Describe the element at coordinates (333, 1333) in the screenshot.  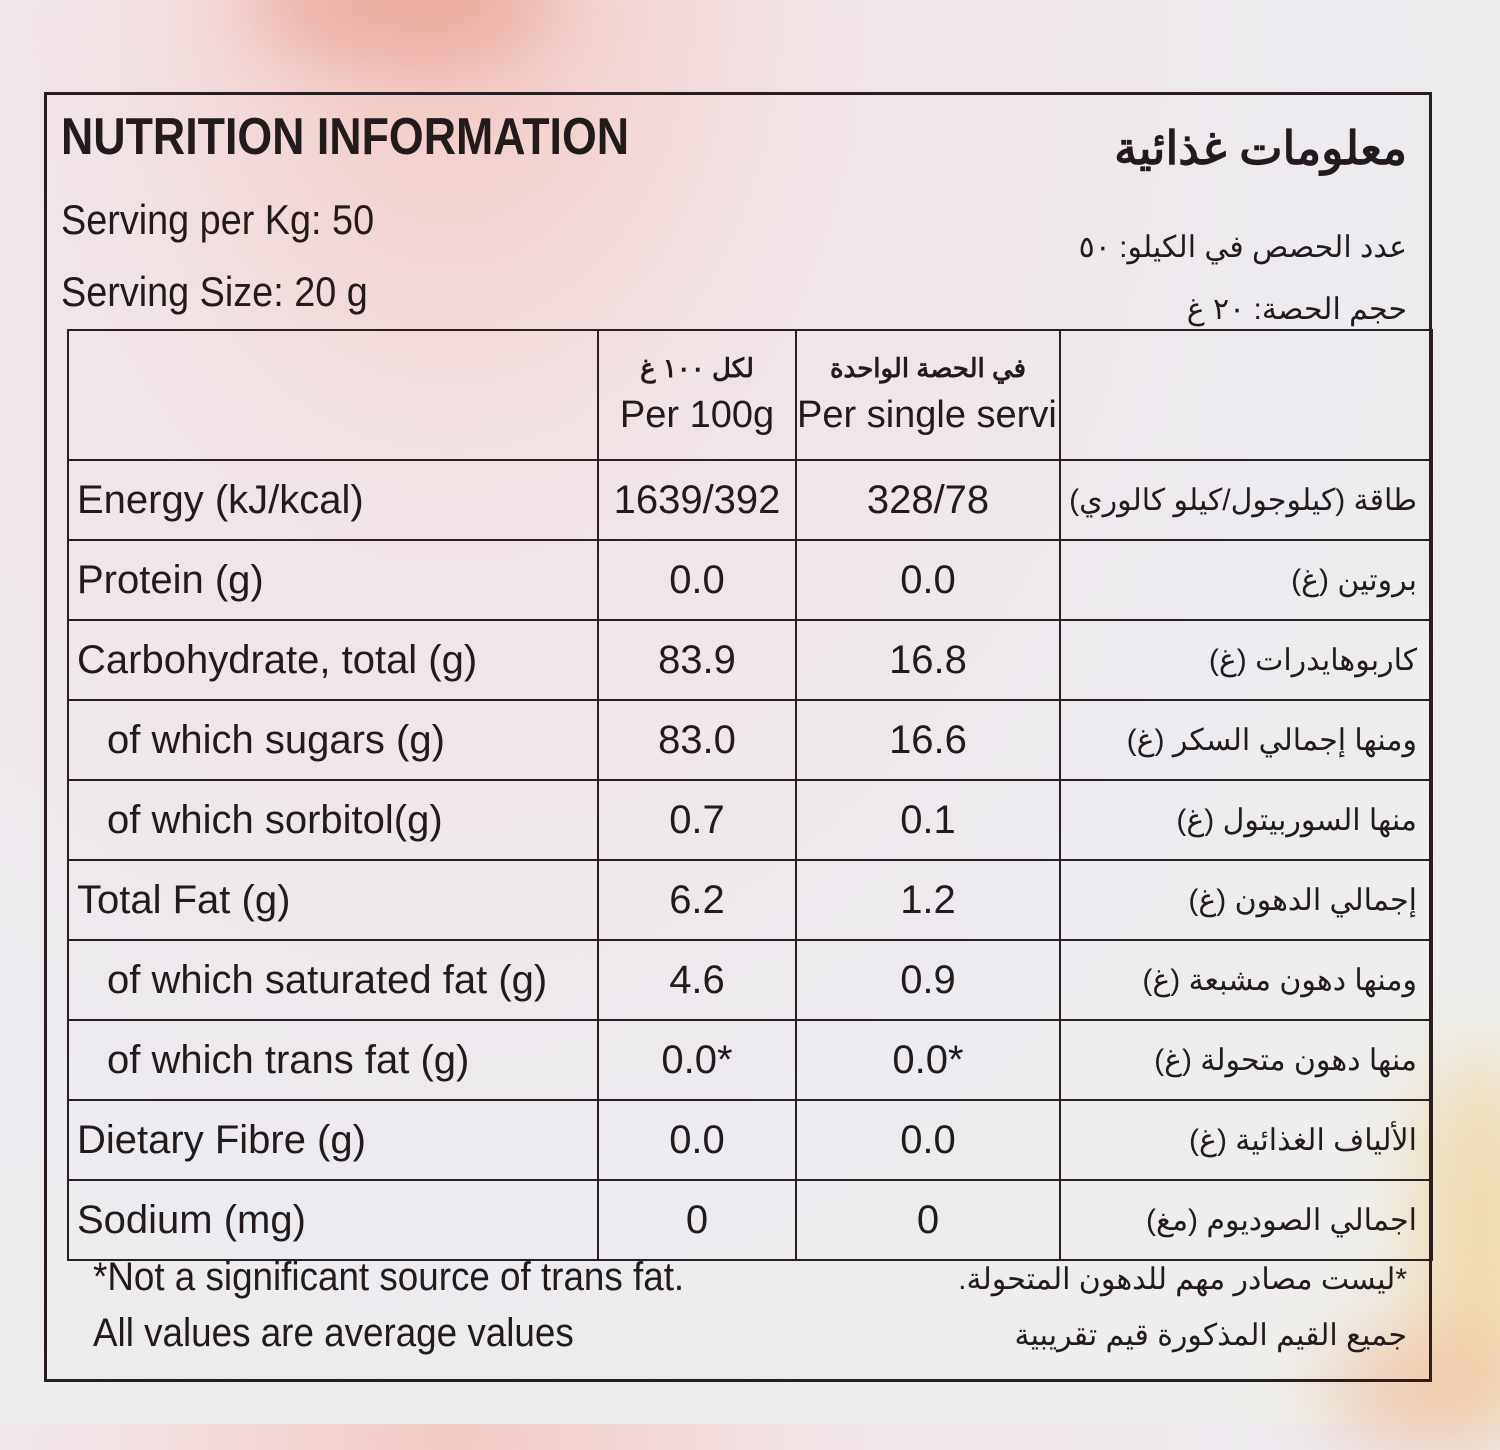
I see `average-note-en: All values are average values` at that location.